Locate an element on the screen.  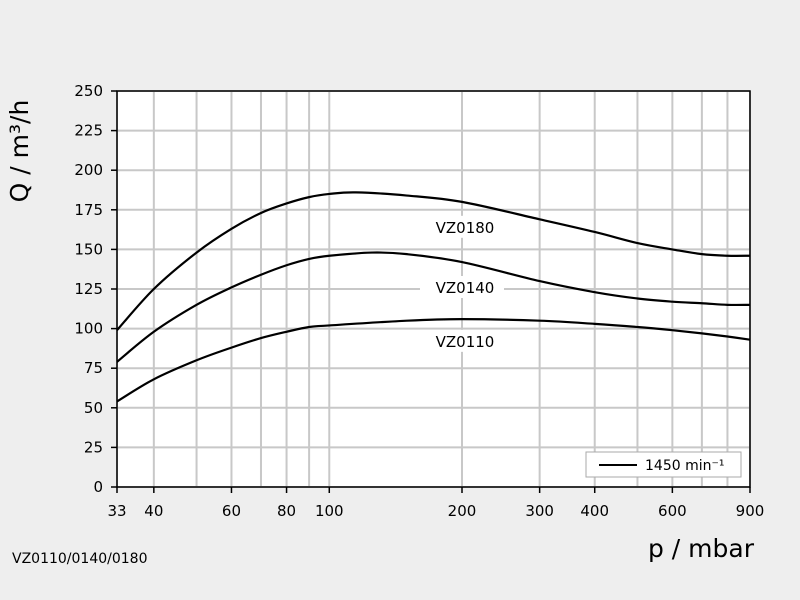
x-tick-label: 300 is located at coordinates (539, 511).